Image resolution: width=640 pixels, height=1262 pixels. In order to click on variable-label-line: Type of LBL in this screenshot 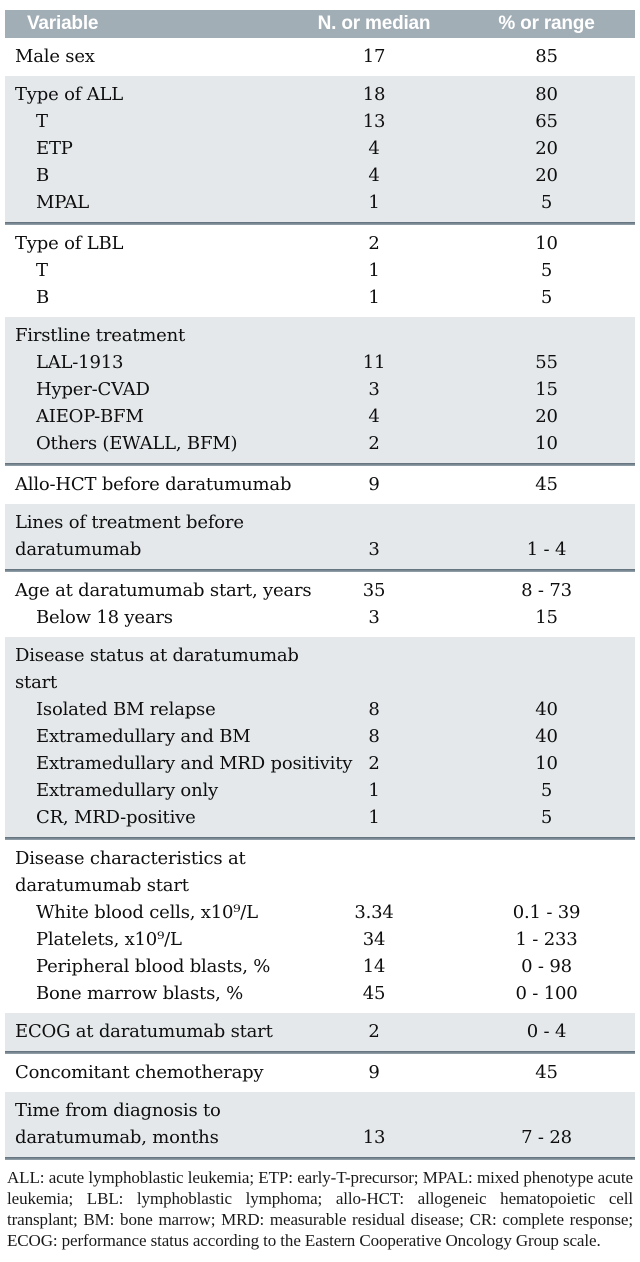, I will do `click(69, 243)`.